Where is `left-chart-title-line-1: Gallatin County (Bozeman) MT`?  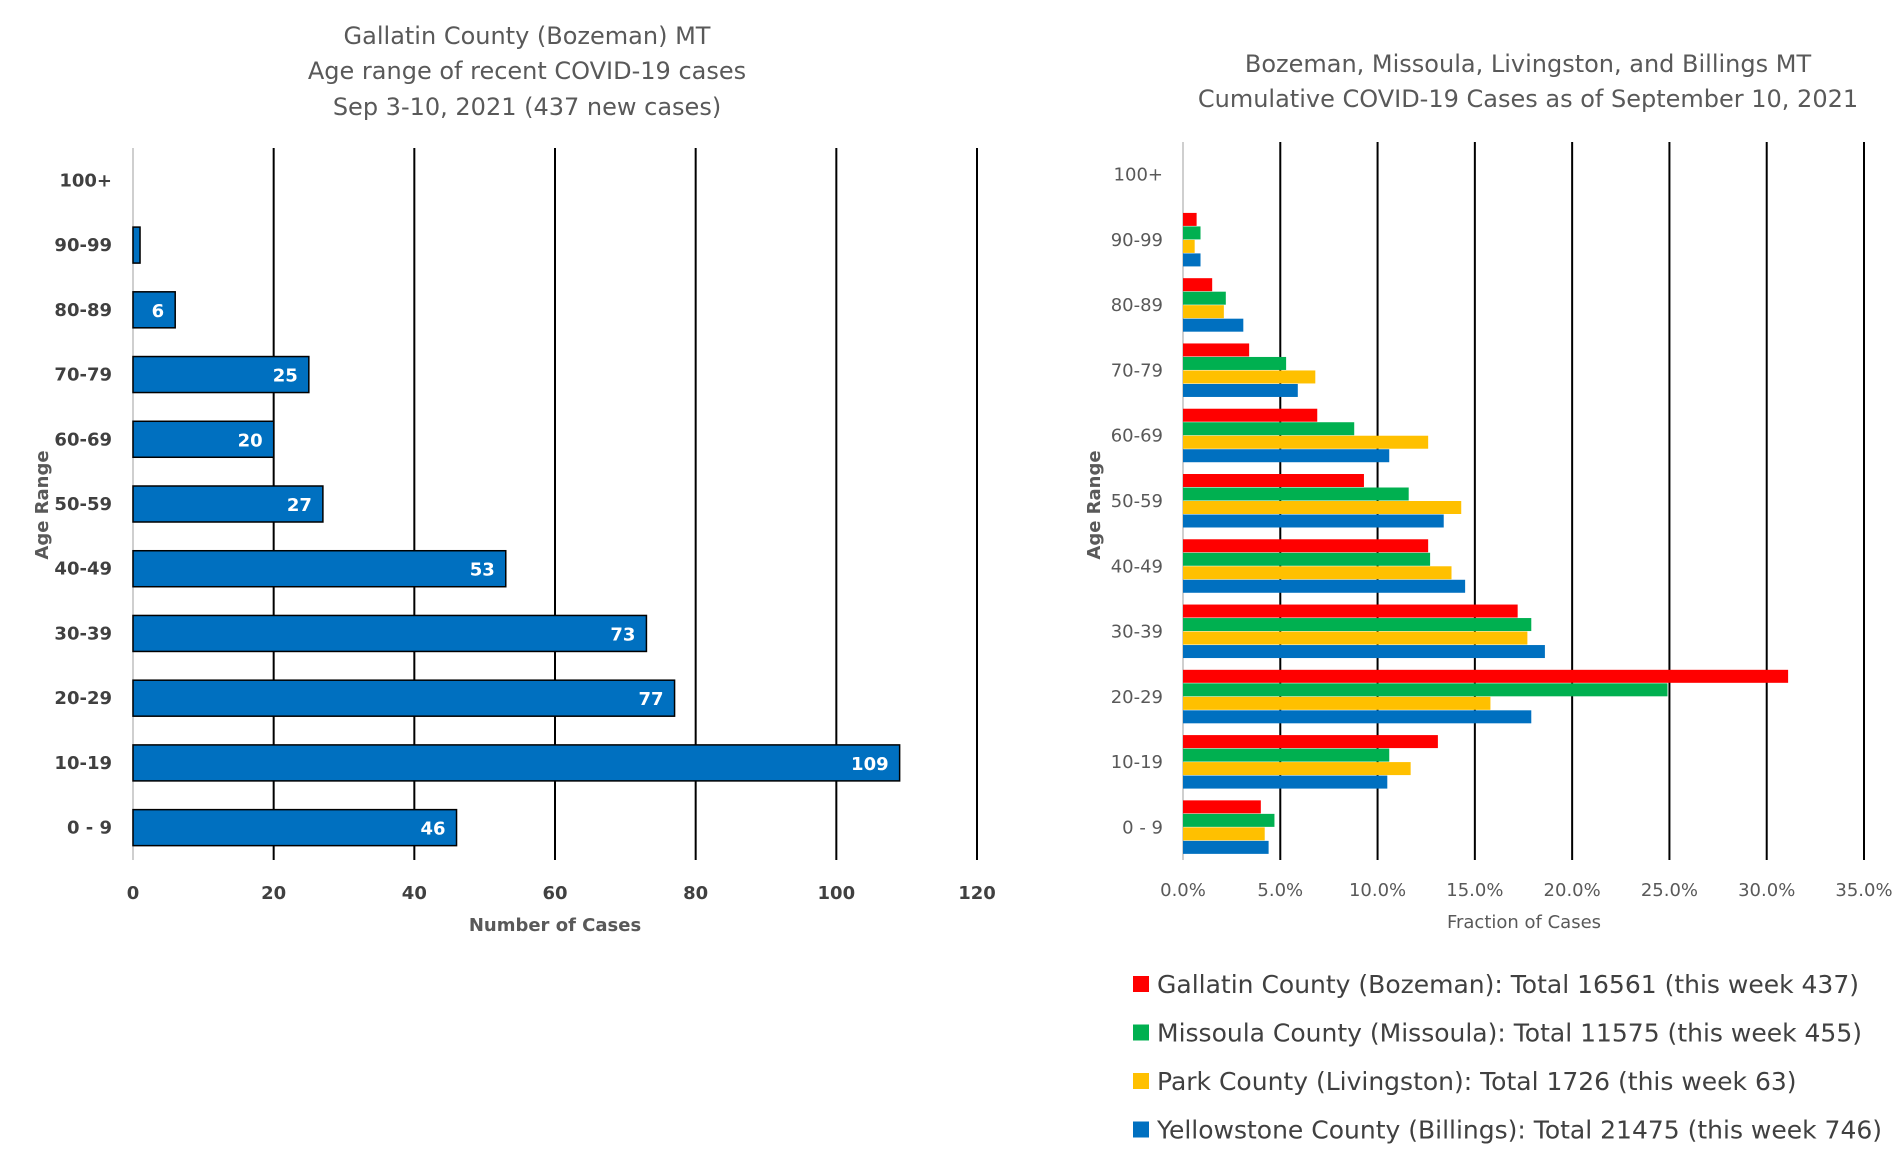
left-chart-title-line-1: Gallatin County (Bozeman) MT is located at coordinates (527, 36).